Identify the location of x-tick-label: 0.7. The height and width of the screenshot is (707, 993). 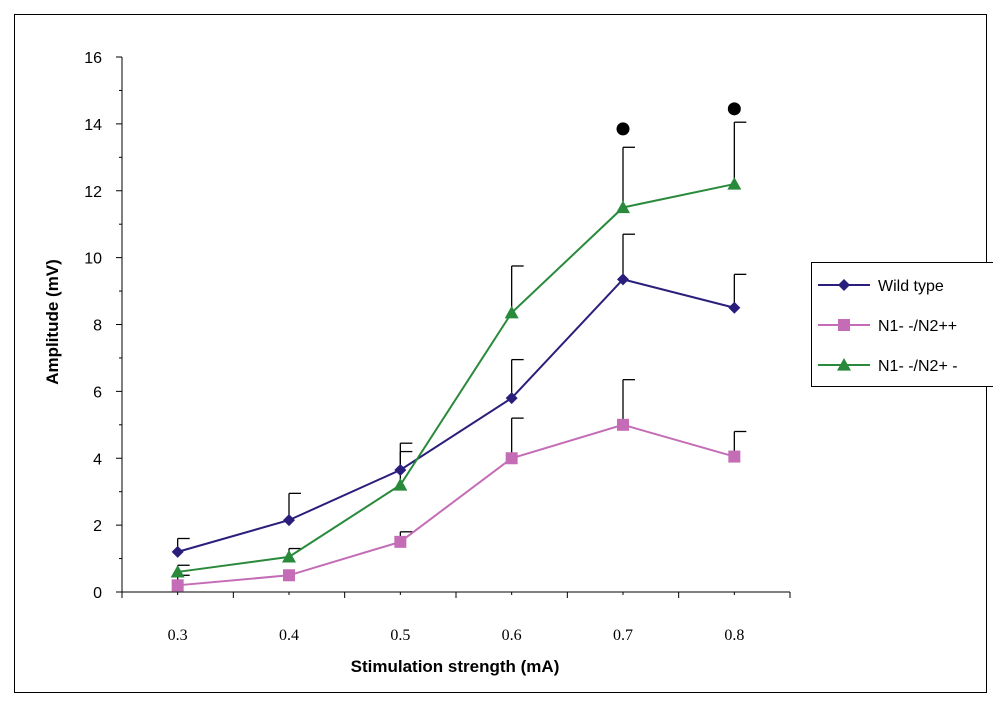
(623, 635).